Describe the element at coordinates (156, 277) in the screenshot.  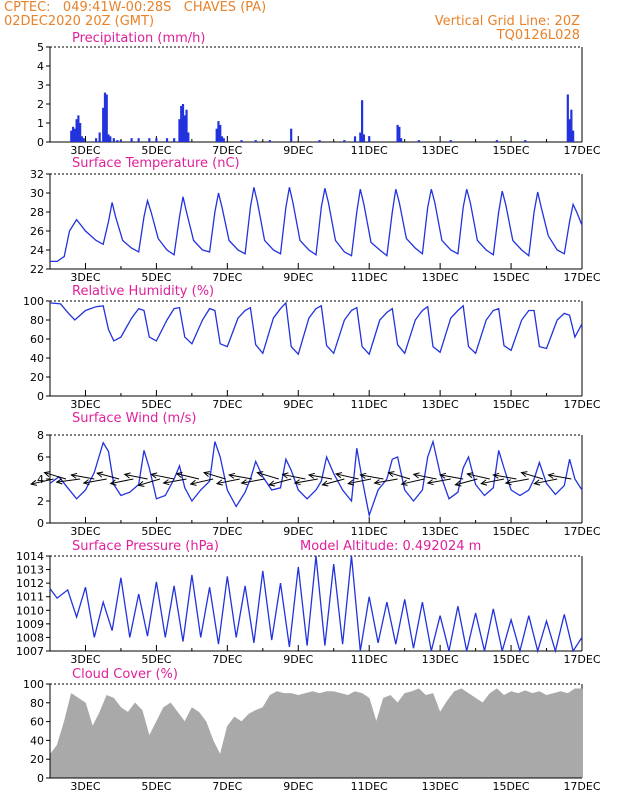
I see `temperature-xtick-label: 5DEC` at that location.